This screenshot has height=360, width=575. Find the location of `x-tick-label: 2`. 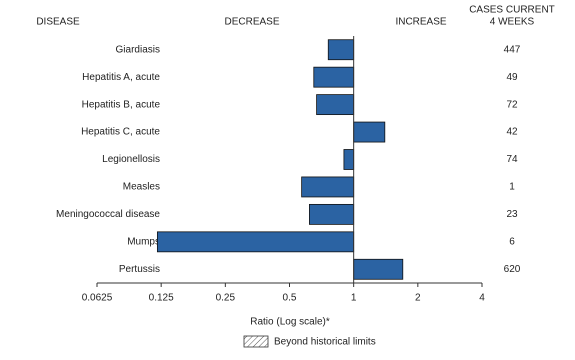

x-tick-label: 2 is located at coordinates (418, 298).